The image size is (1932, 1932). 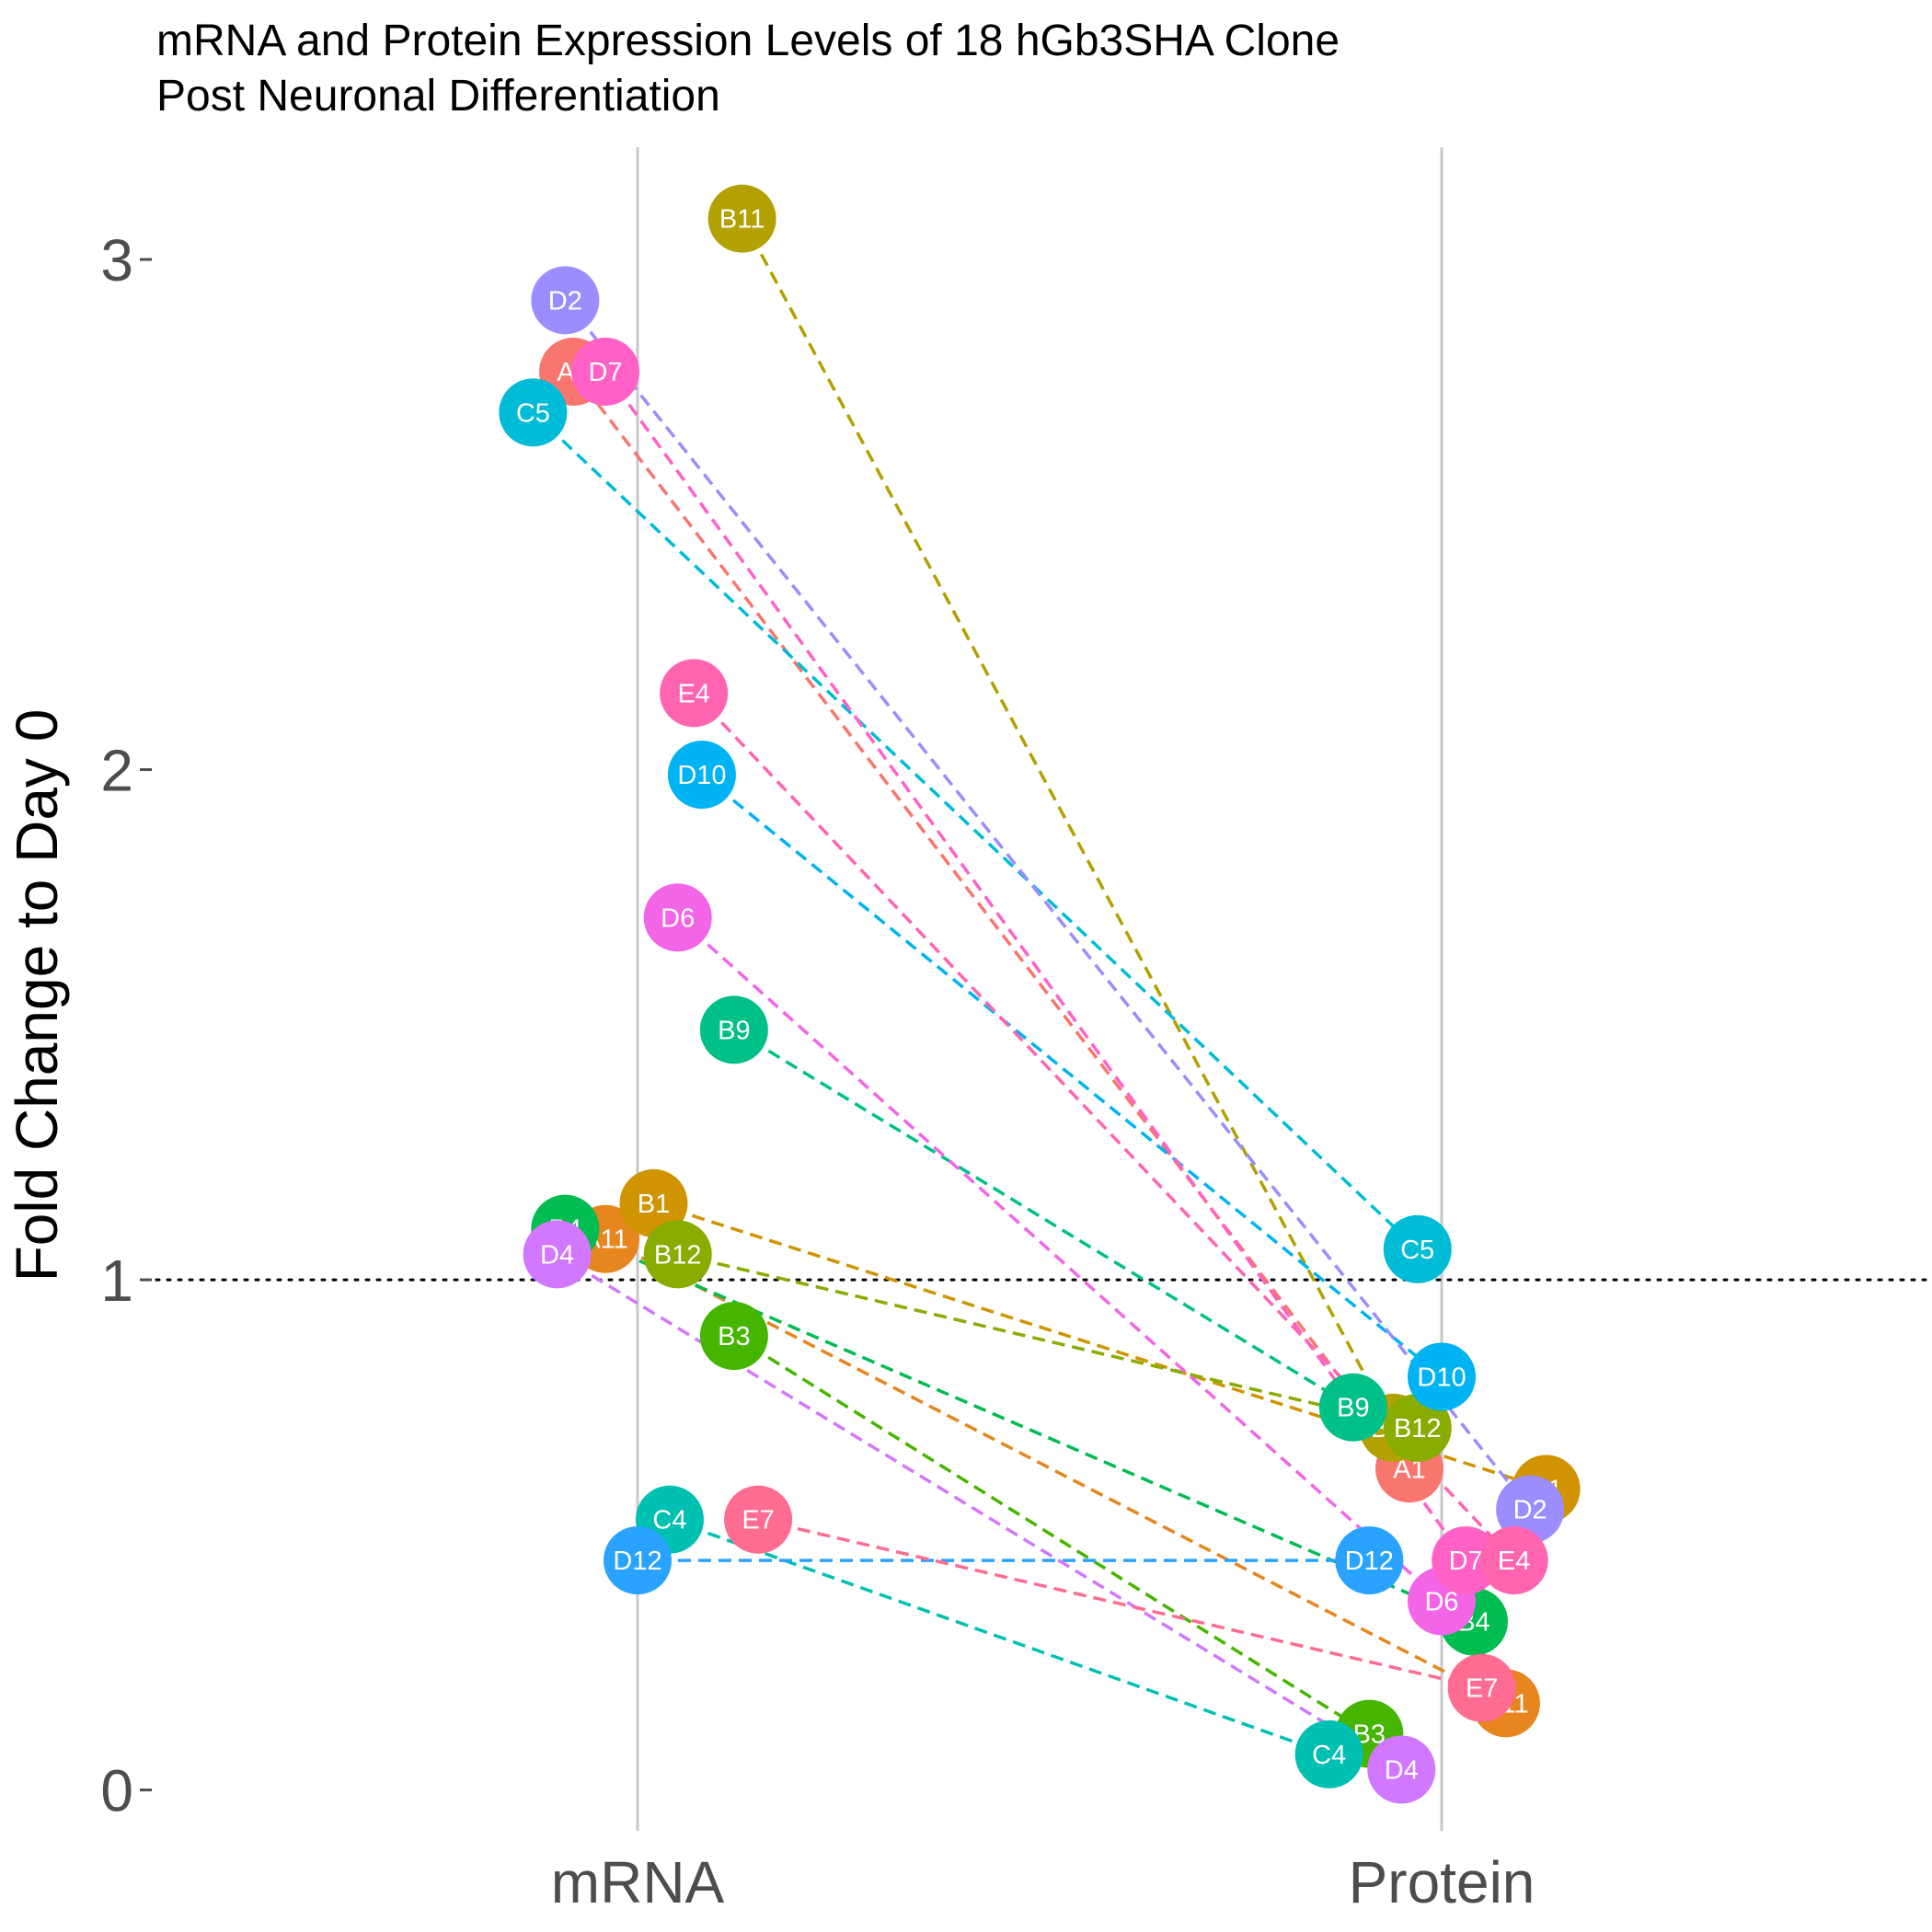 I want to click on point-marker-d4-protein, so click(x=1401, y=1769).